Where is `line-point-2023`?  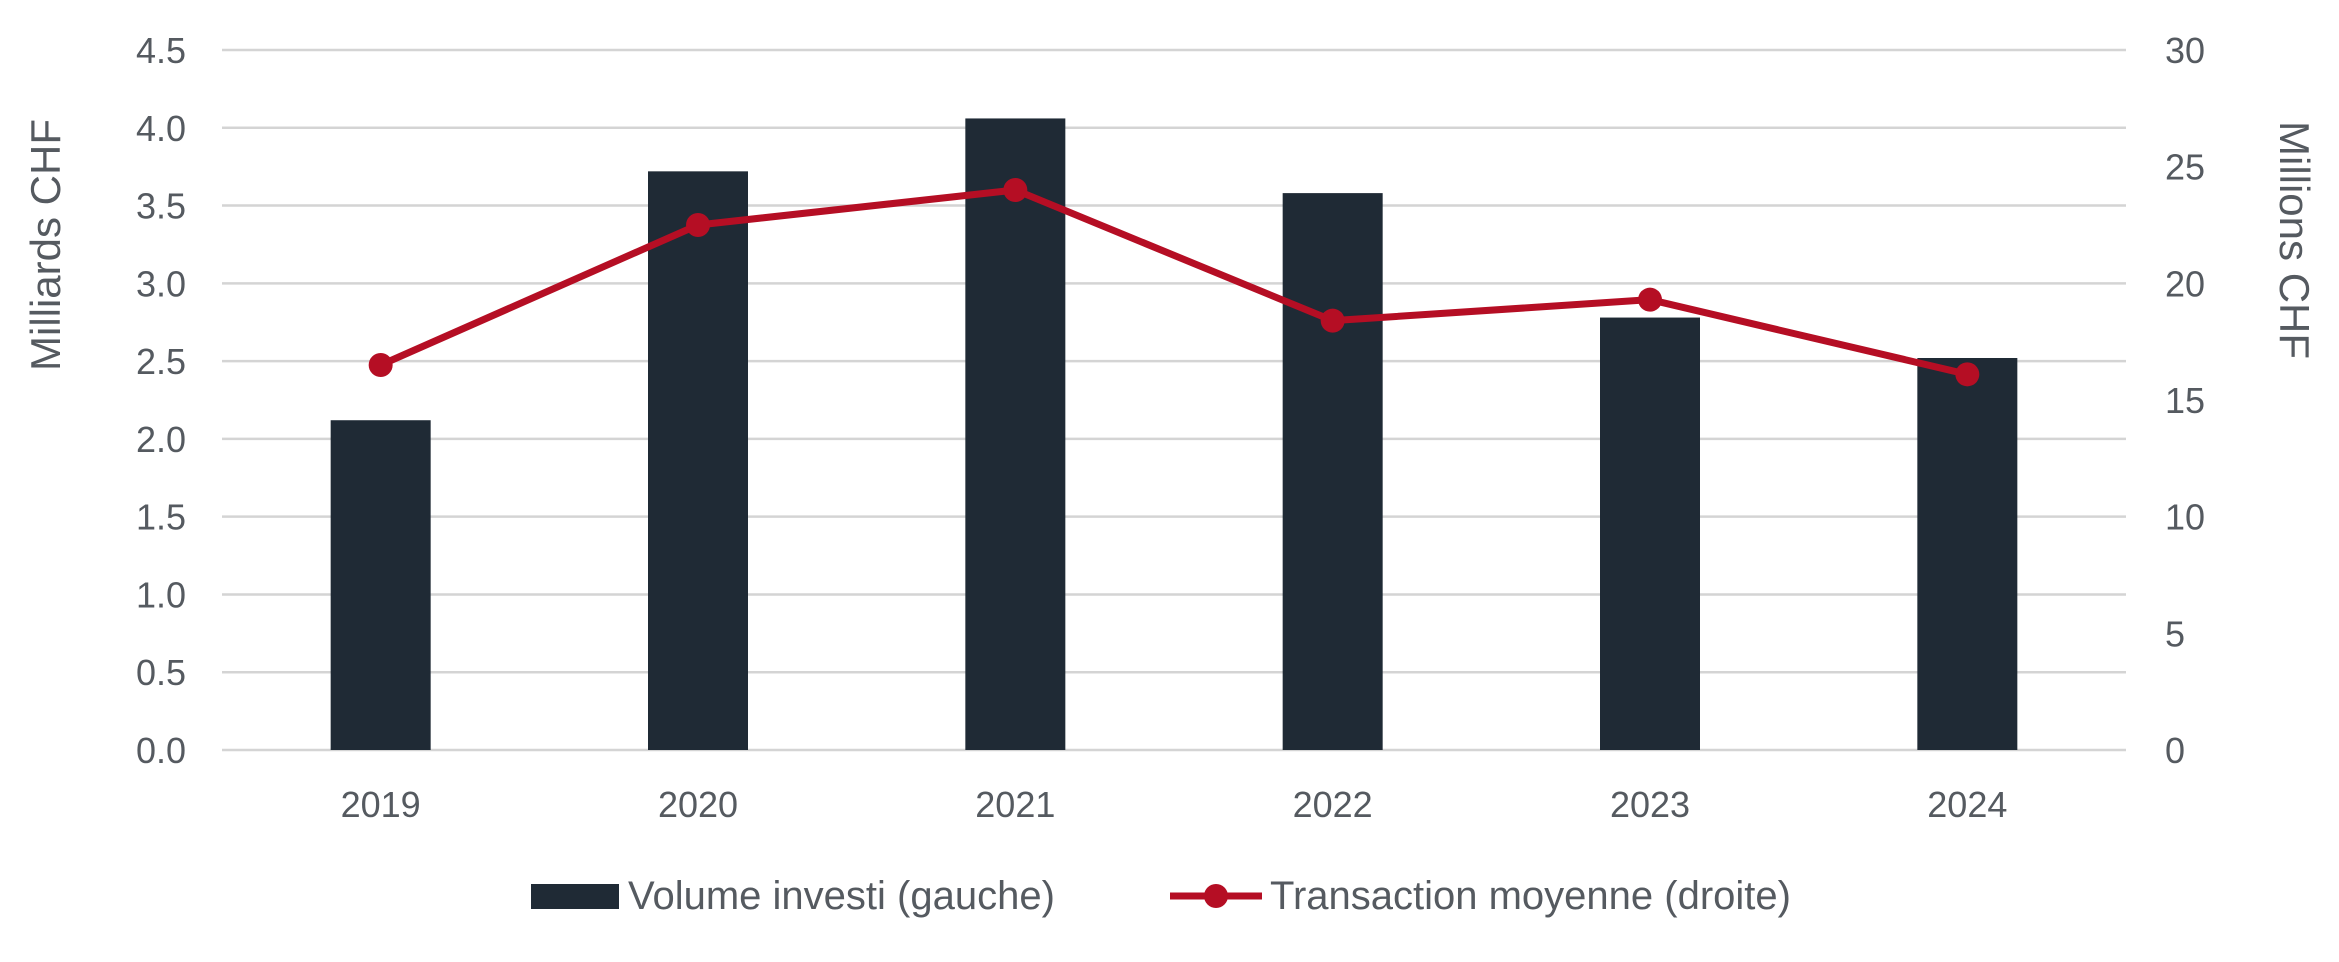
line-point-2023 is located at coordinates (1650, 299).